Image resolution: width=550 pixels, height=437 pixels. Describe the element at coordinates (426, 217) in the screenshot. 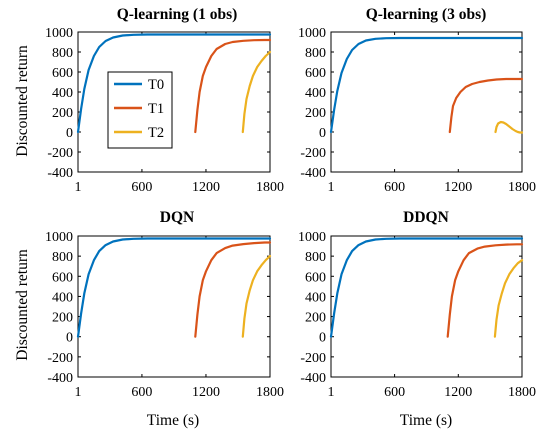

I see `chart-title: DDQN` at that location.